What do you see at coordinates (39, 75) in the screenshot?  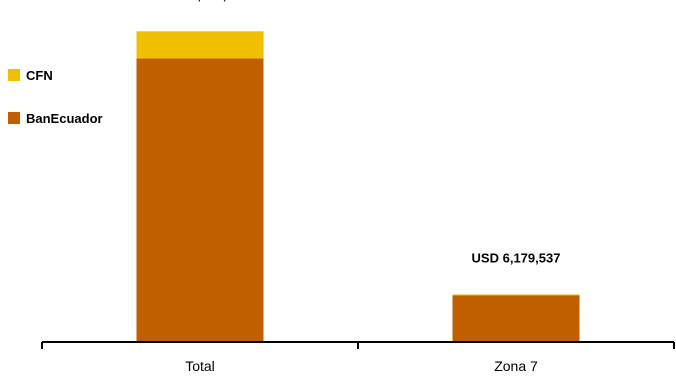 I see `legend-label-cfn: CFN` at bounding box center [39, 75].